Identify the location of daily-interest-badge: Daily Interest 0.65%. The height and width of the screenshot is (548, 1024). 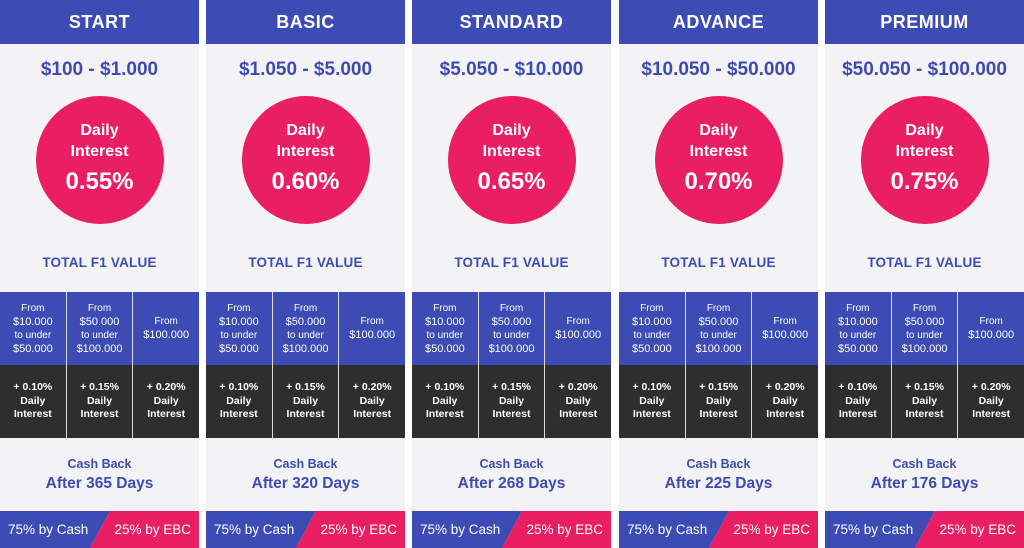
(511, 160).